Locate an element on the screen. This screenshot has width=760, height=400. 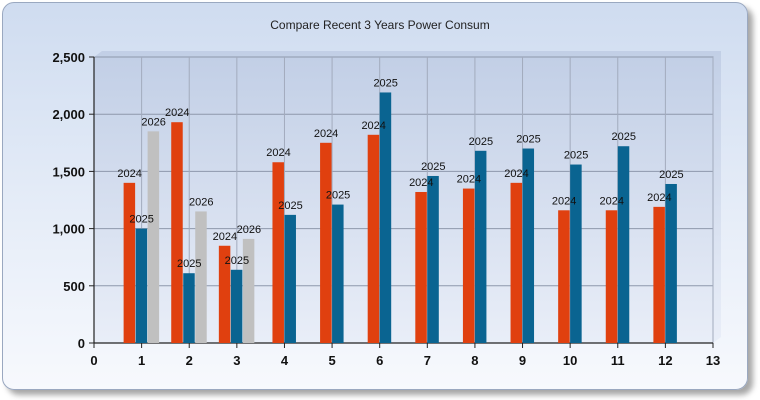
data-label-2025-cat-6: 2025 is located at coordinates (385, 83).